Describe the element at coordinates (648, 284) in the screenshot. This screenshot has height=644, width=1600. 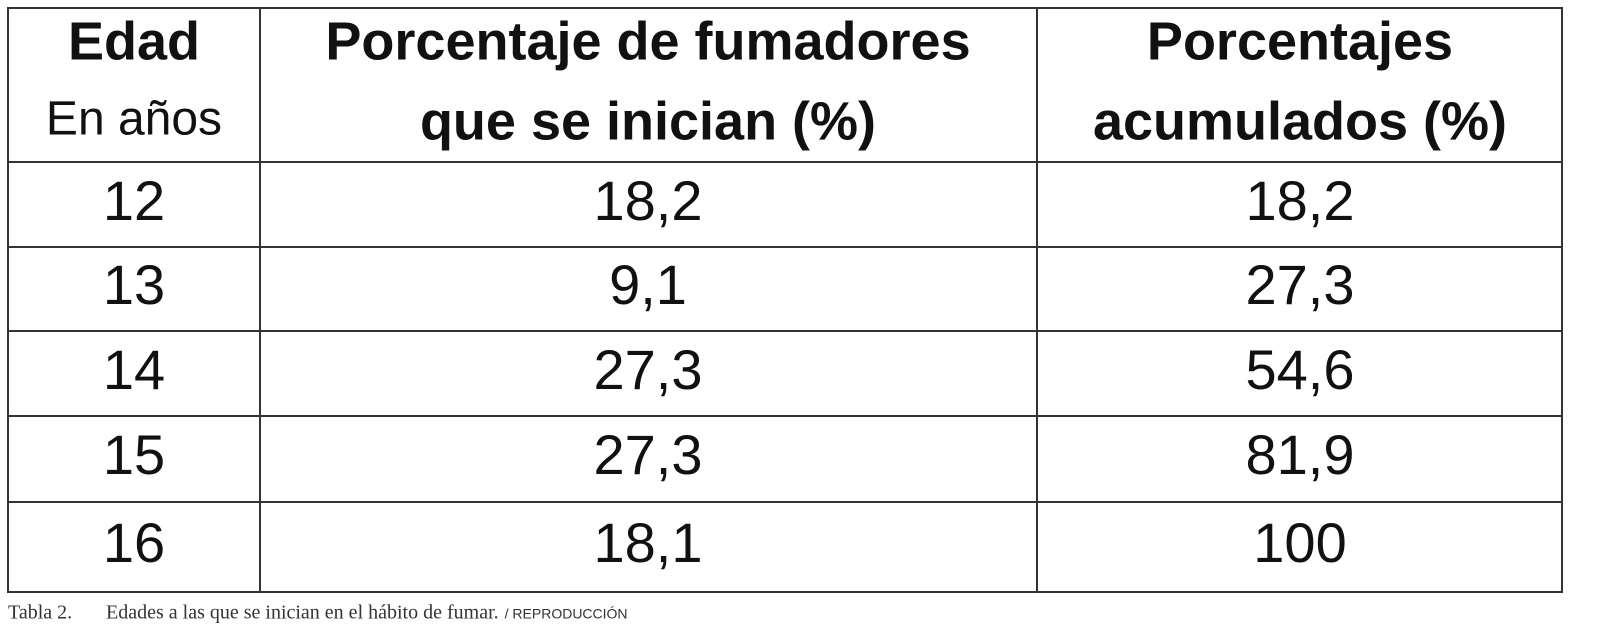
I see `table-cell: 9,1` at that location.